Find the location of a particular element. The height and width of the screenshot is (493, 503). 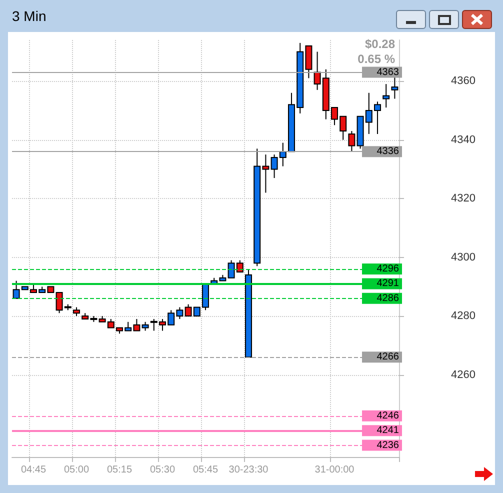

ref-line-label: 4286 is located at coordinates (388, 298).